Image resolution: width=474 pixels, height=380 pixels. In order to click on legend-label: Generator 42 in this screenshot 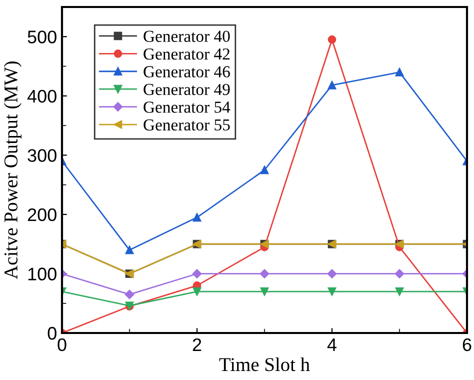, I will do `click(187, 54)`.